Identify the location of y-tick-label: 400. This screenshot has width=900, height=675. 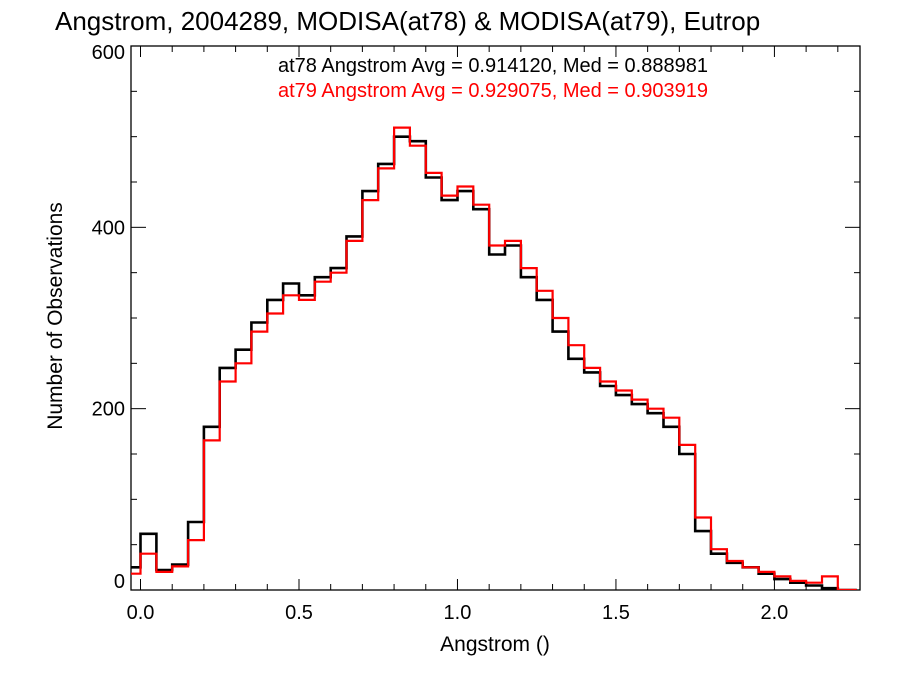
(108, 228).